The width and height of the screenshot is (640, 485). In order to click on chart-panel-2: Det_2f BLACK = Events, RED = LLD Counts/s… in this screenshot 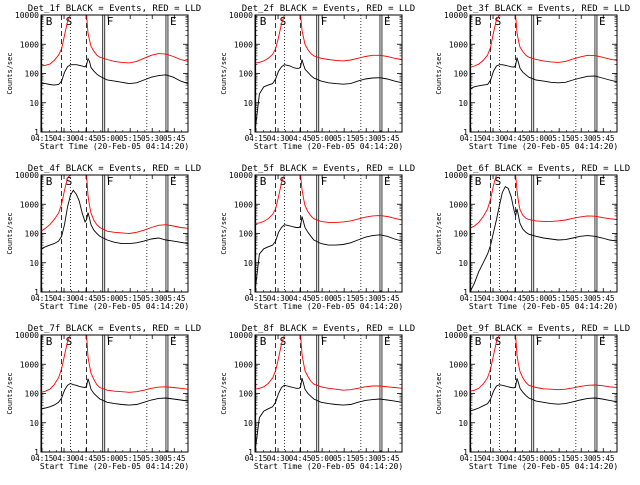, I will do `click(317, 77)`.